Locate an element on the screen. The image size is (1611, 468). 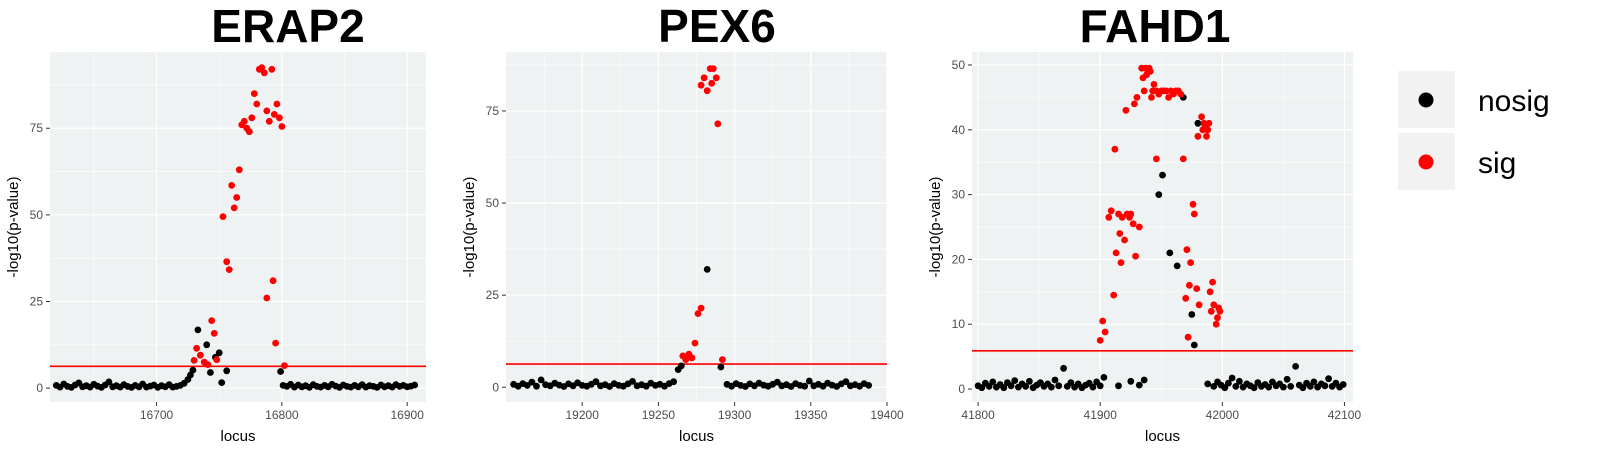
x-axis-ticks: 41800 41900 42000 42100 is located at coordinates (1161, 412).